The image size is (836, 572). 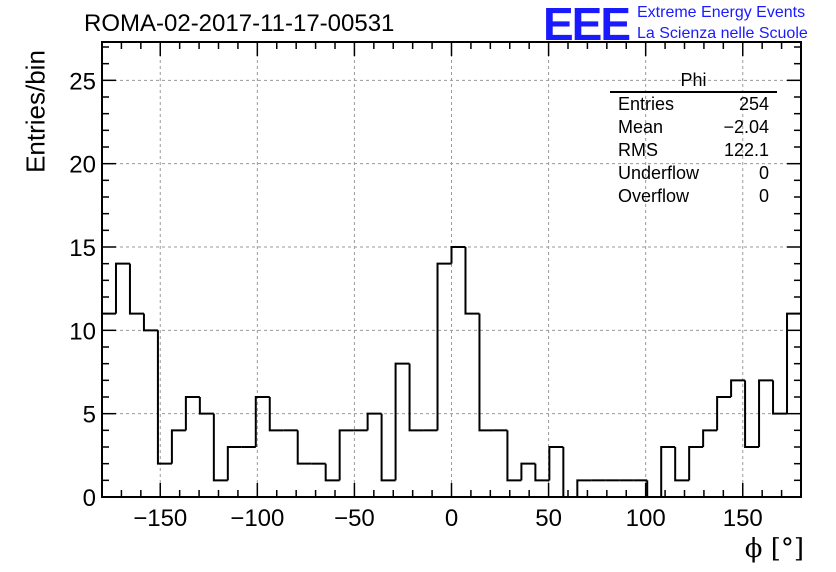 I want to click on y-tick-label: 15, so click(x=82, y=248).